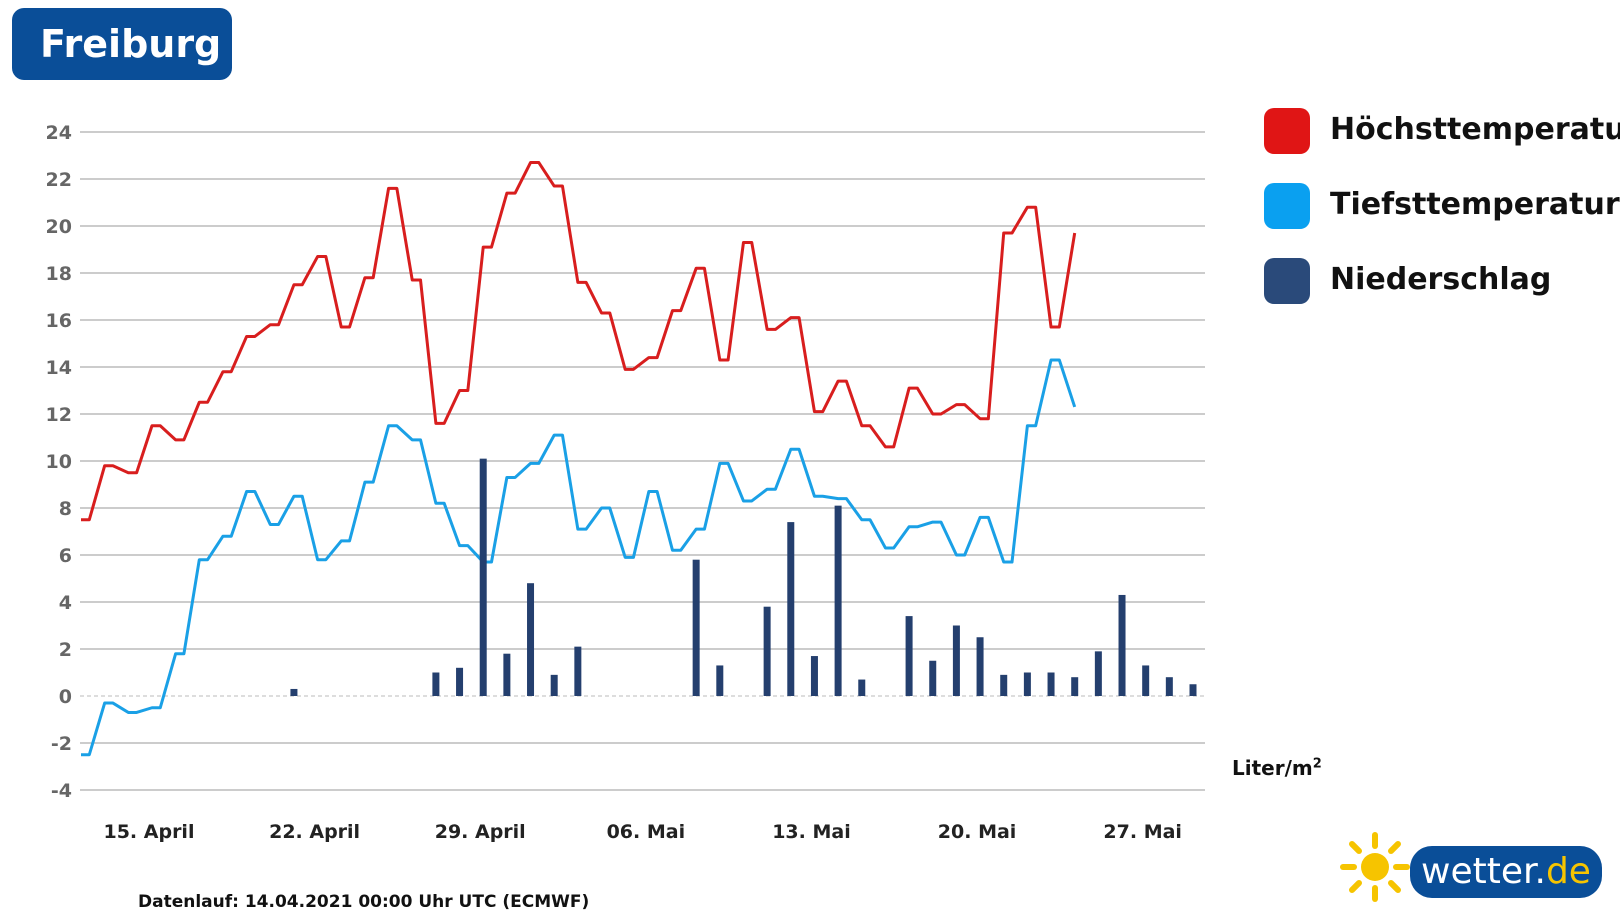  I want to click on legend-label-tmin: Tiefsttemperatur, so click(1475, 204).